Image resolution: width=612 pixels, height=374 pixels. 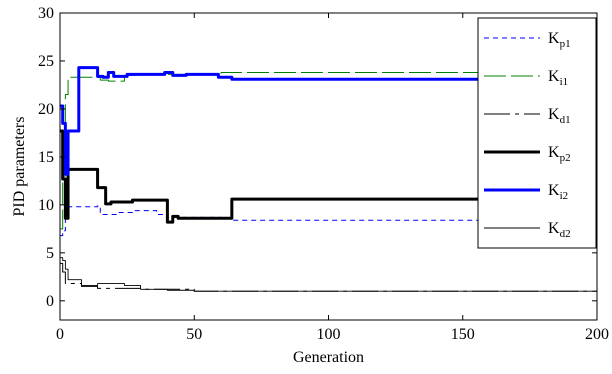 I want to click on legend-label-ki2: Ki2, so click(x=558, y=192).